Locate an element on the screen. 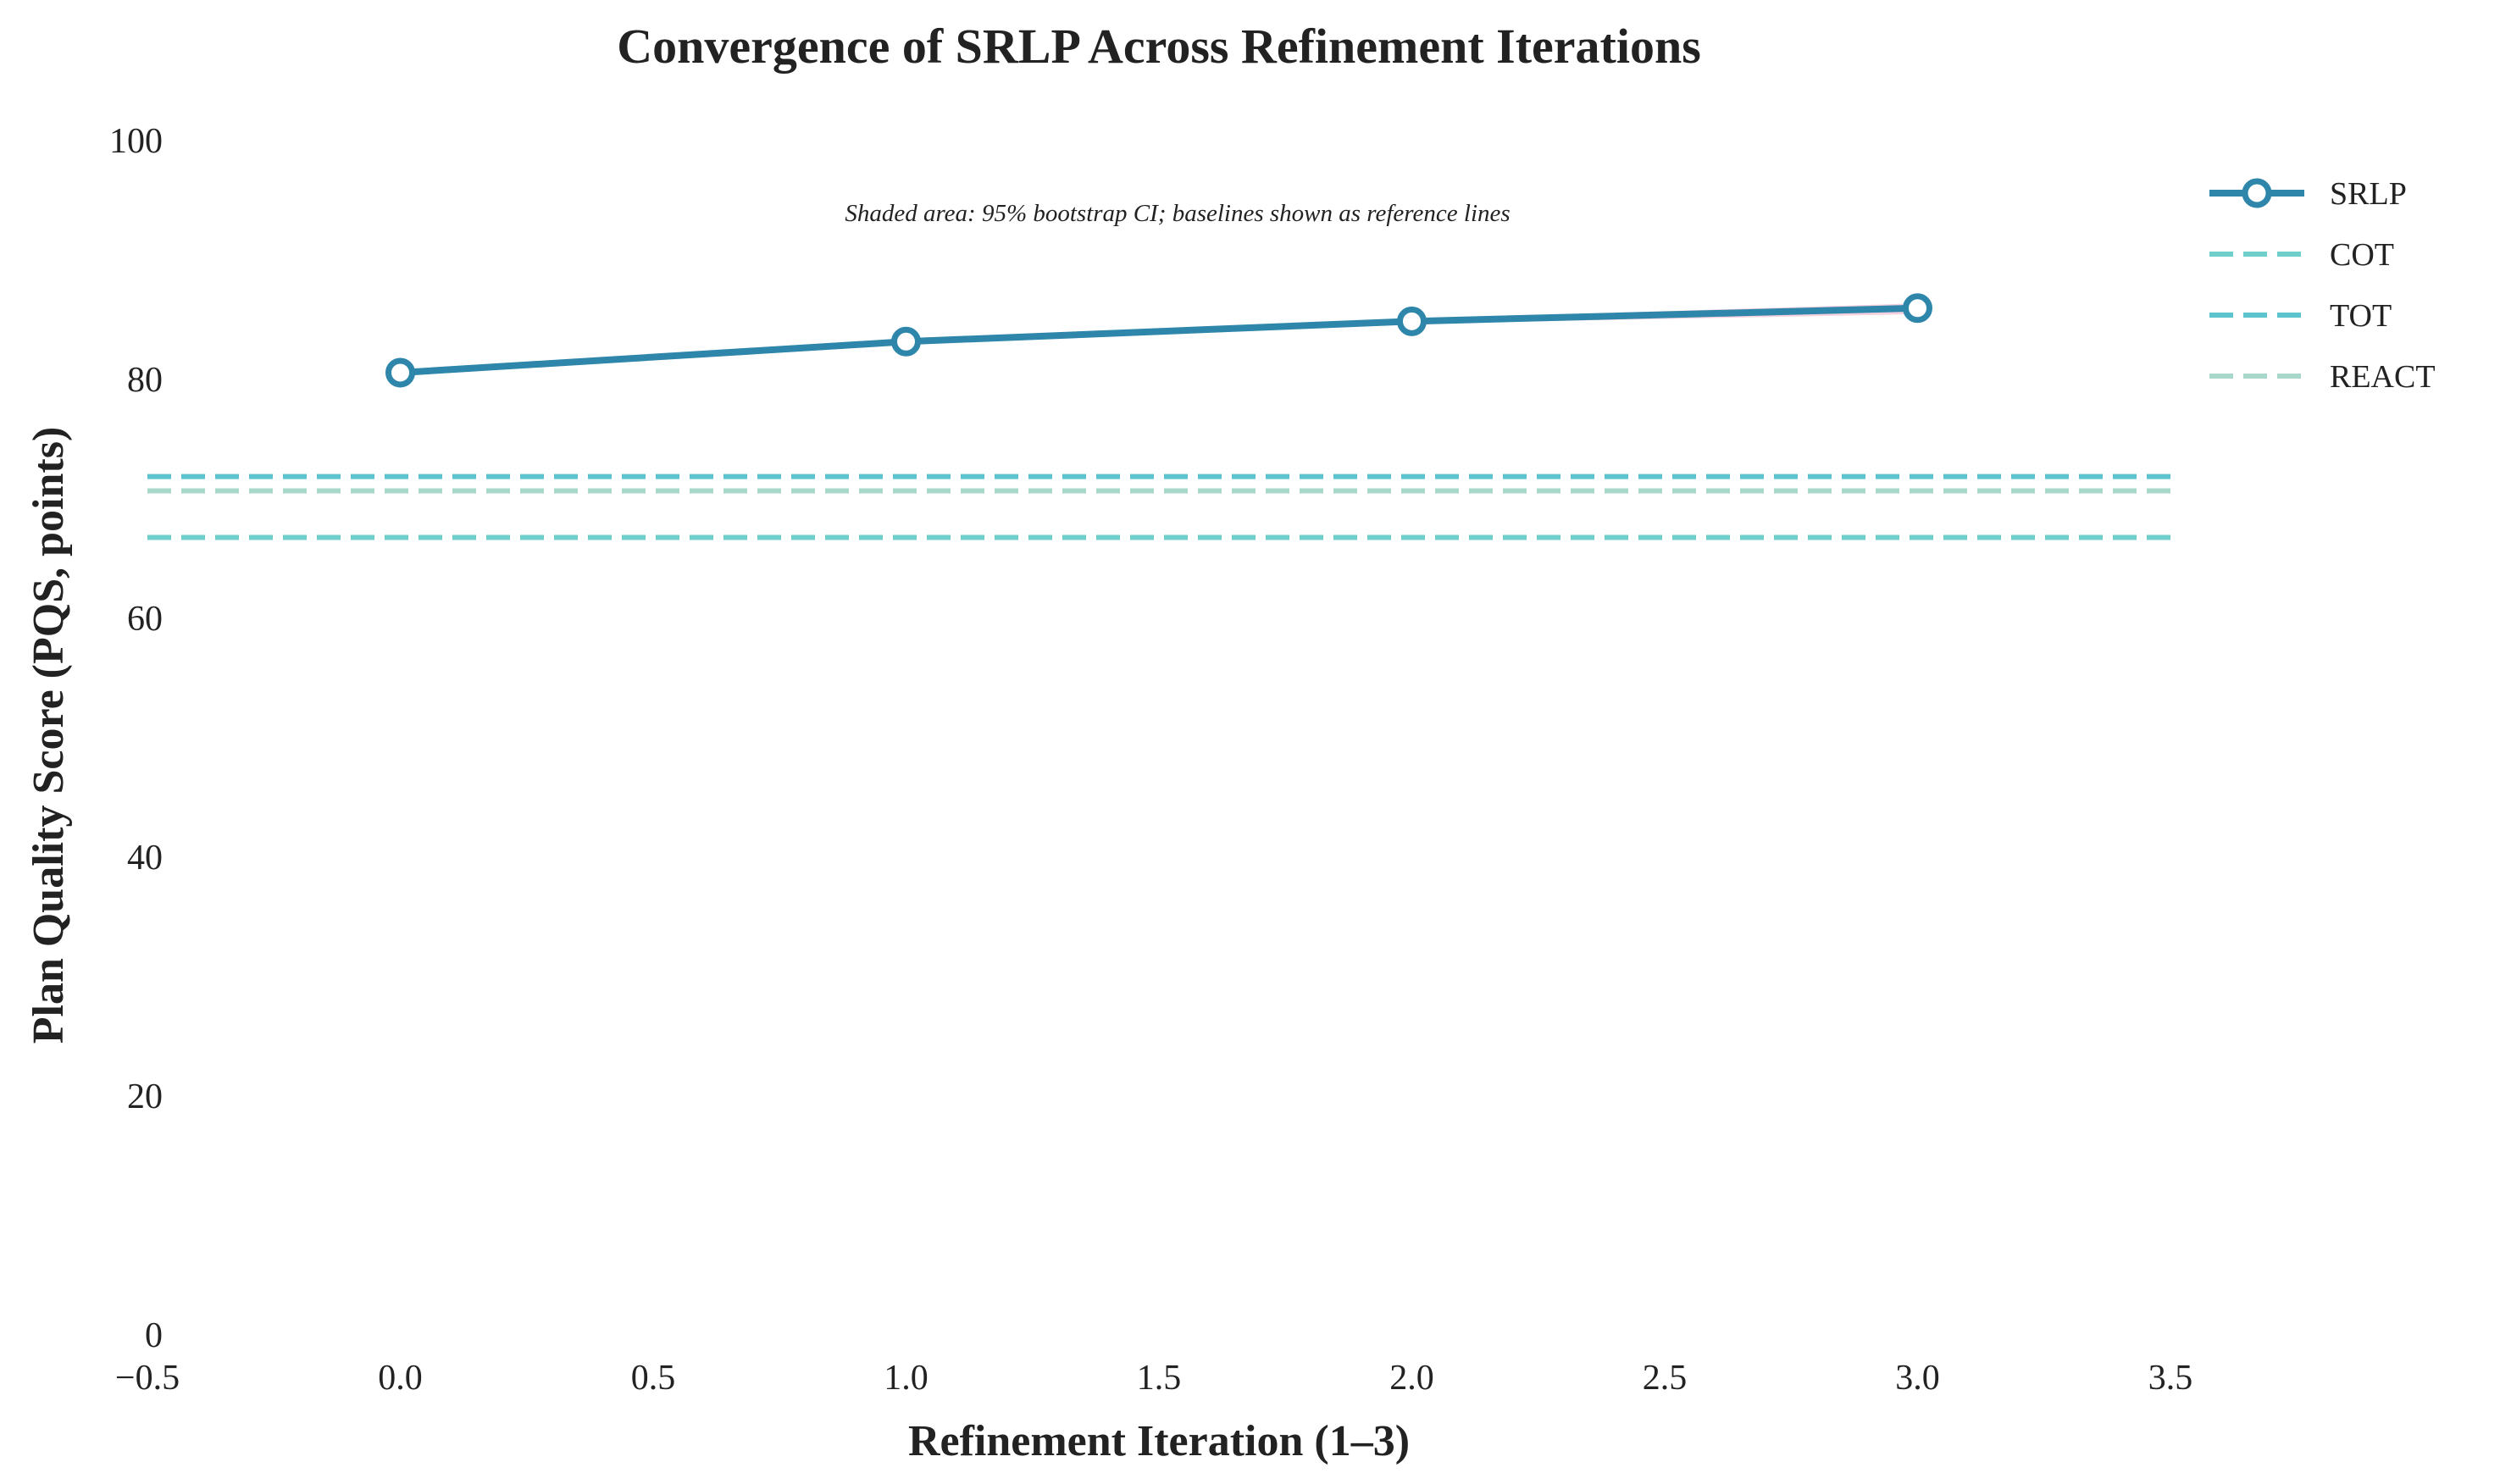  x-tick-label: 3.5 is located at coordinates (2170, 1378).